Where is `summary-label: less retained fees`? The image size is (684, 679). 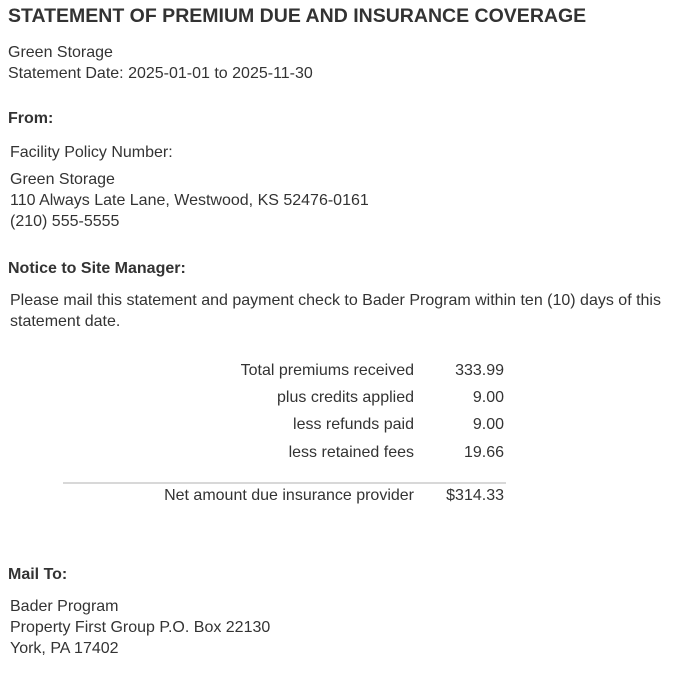
summary-label: less retained fees is located at coordinates (351, 452).